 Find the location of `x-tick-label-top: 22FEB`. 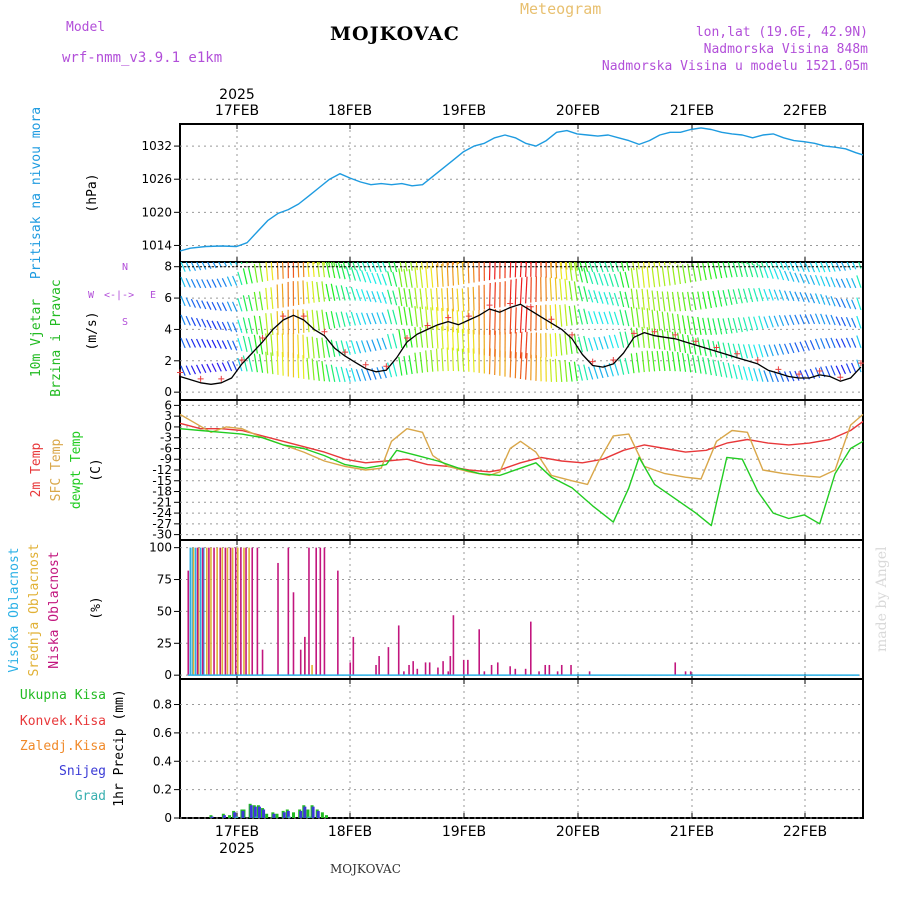

x-tick-label-top: 22FEB is located at coordinates (805, 111).